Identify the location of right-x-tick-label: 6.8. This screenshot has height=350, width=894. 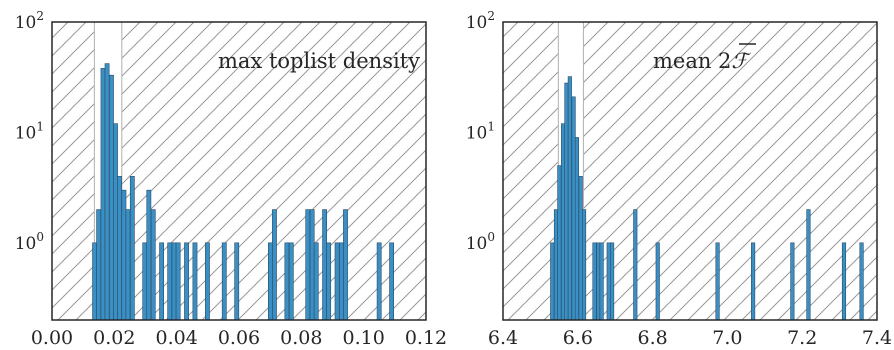
(652, 338).